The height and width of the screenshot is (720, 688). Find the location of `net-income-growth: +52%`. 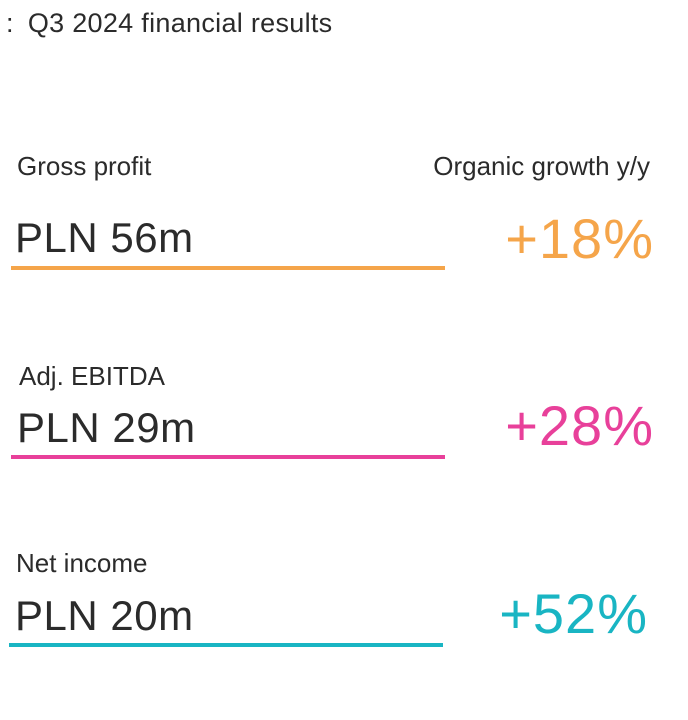

net-income-growth: +52% is located at coordinates (573, 613).